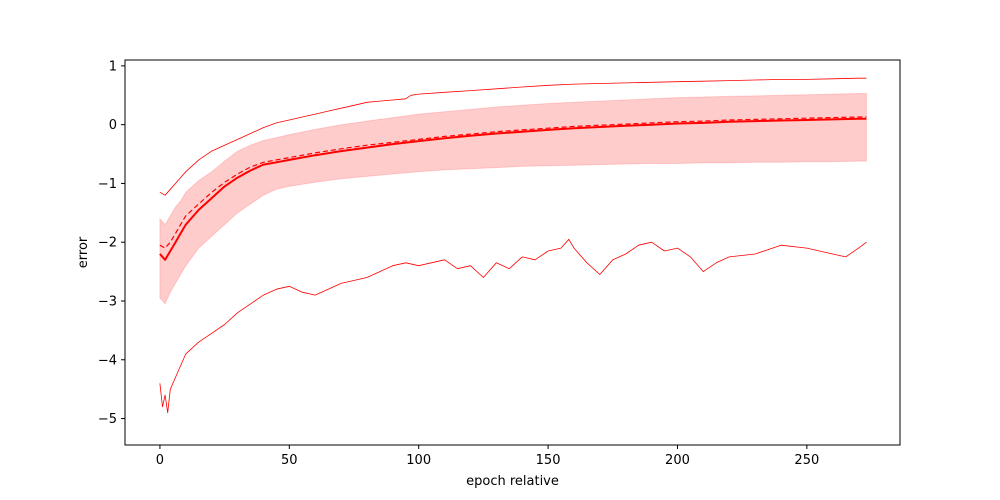  Describe the element at coordinates (487, 456) in the screenshot. I see `x-axis-ticks: 0 50 100 150 200 250` at that location.